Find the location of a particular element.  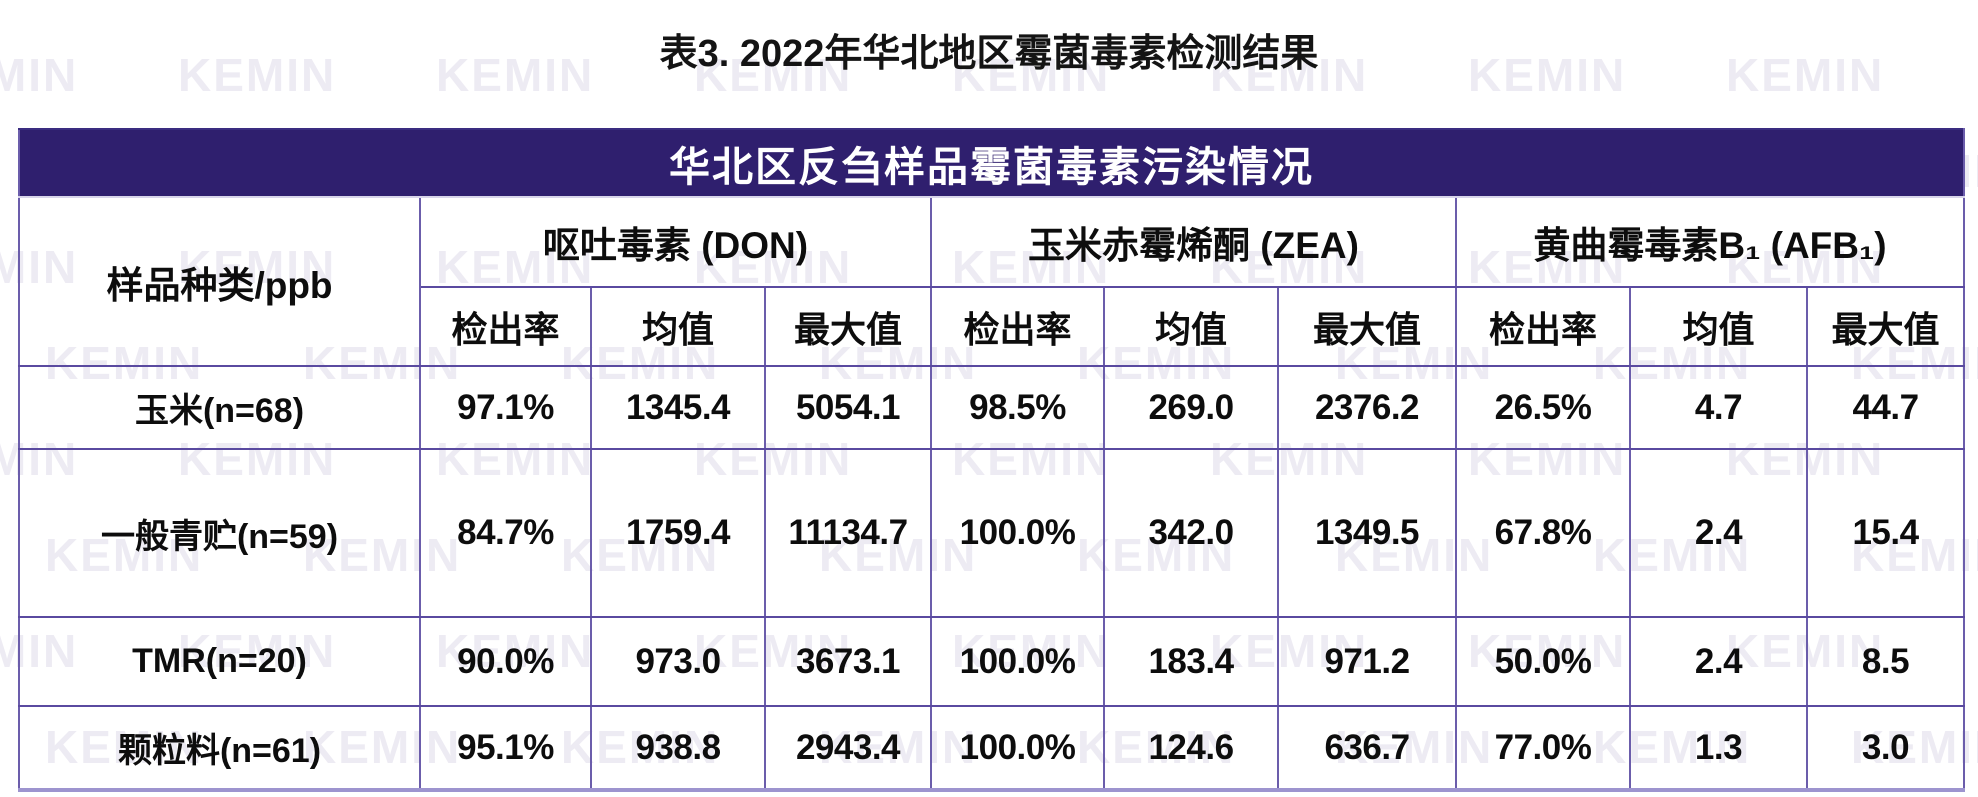

cell-don-rate: 95.1% is located at coordinates (505, 748).